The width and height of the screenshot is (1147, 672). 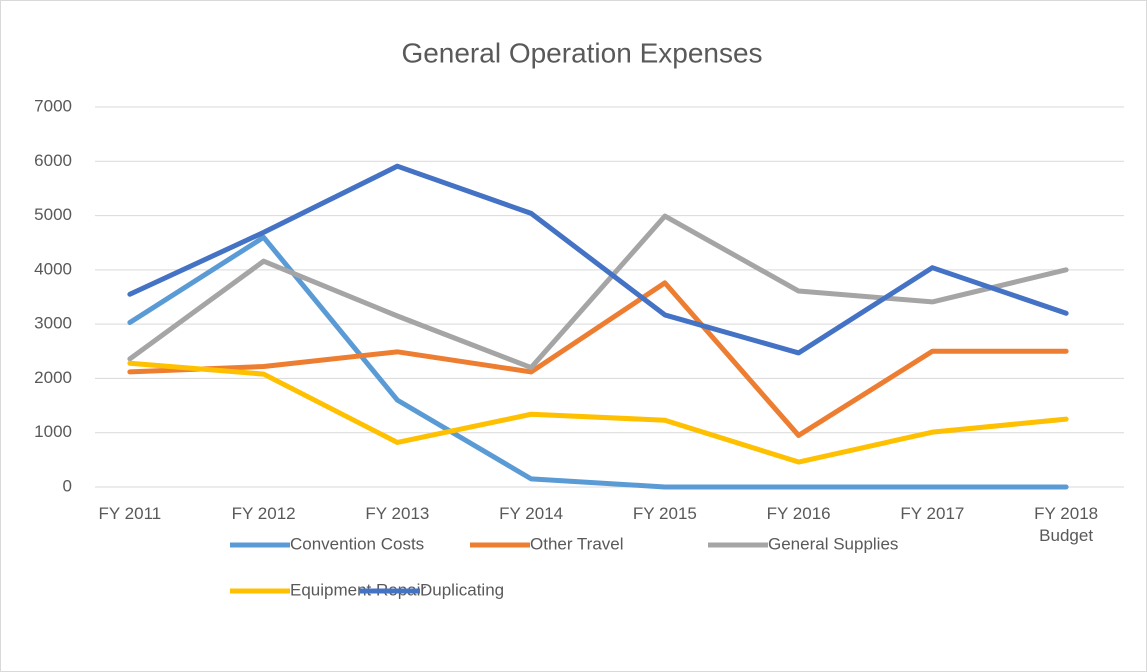 I want to click on legend-label: General Supplies, so click(x=833, y=543).